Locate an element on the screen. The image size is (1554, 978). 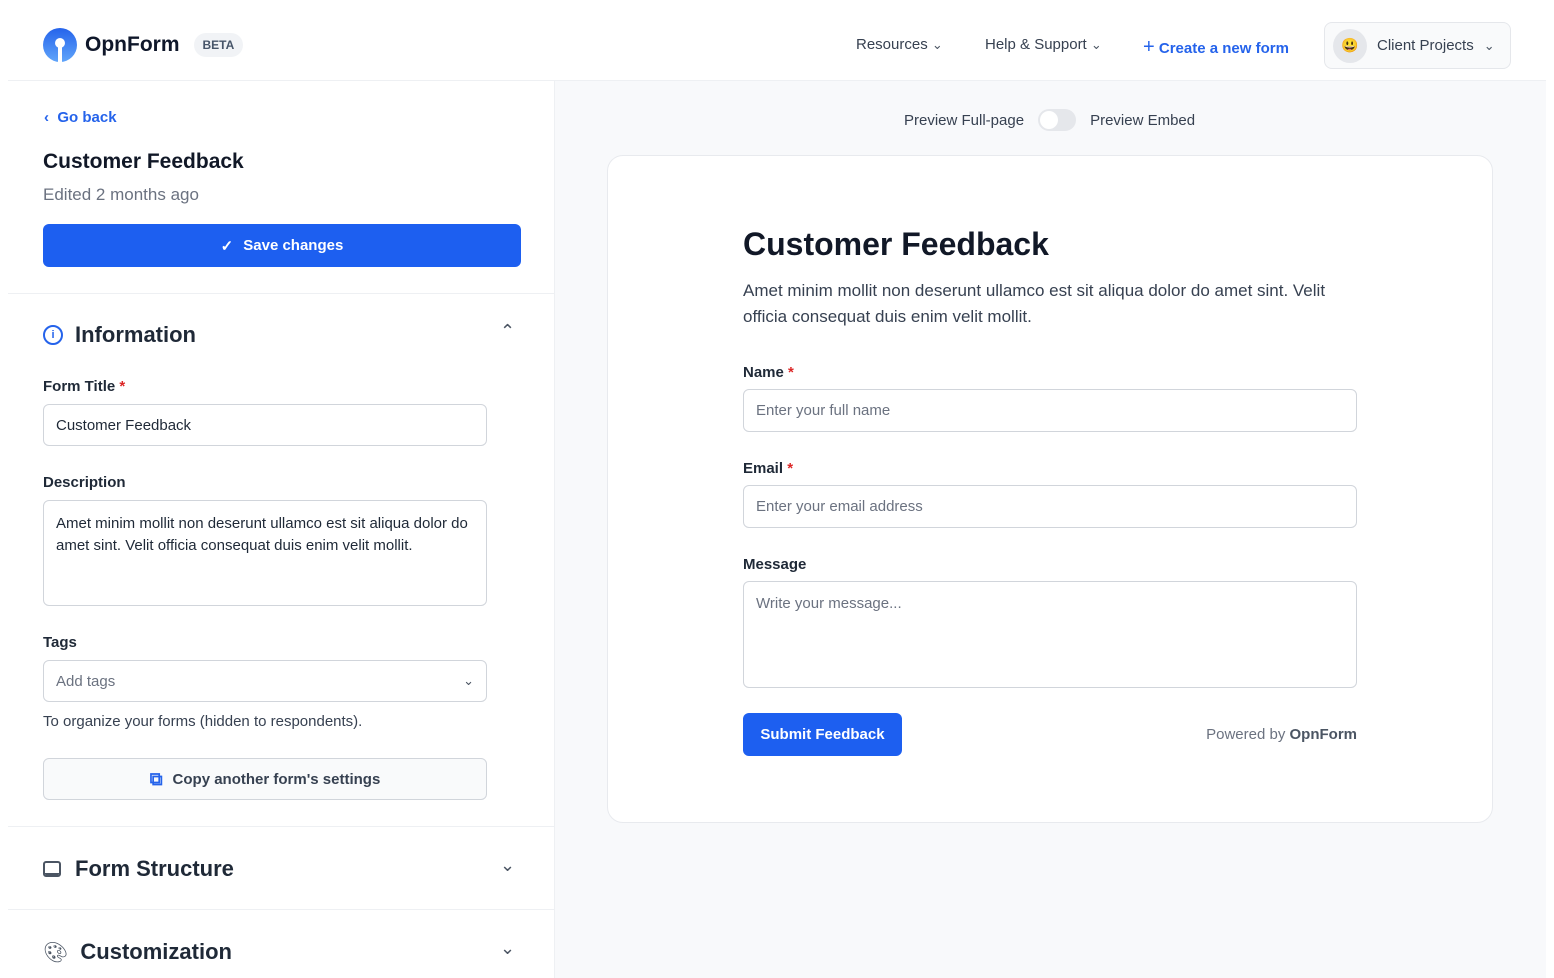
form-name: Customer Feedback is located at coordinates (143, 161).